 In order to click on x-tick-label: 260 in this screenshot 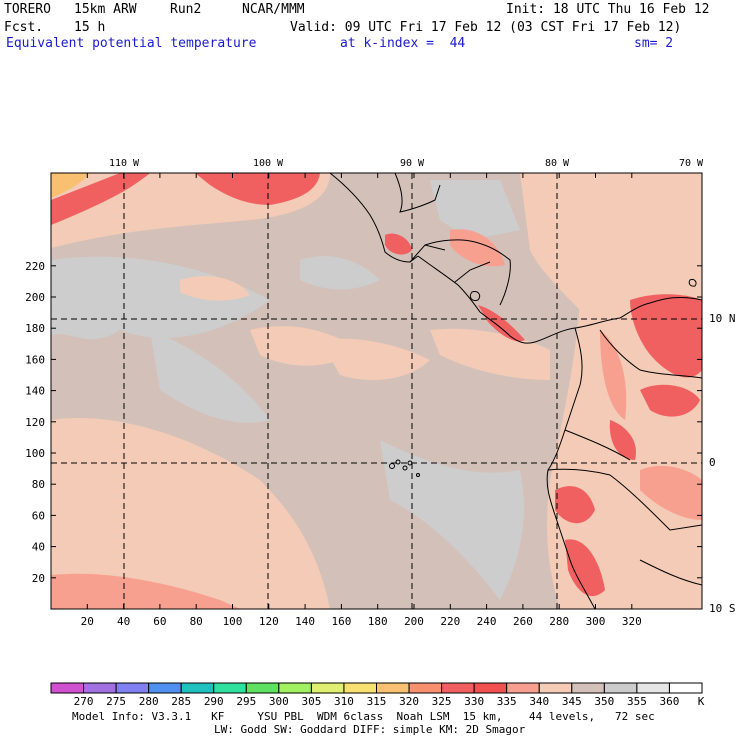, I will do `click(523, 621)`.